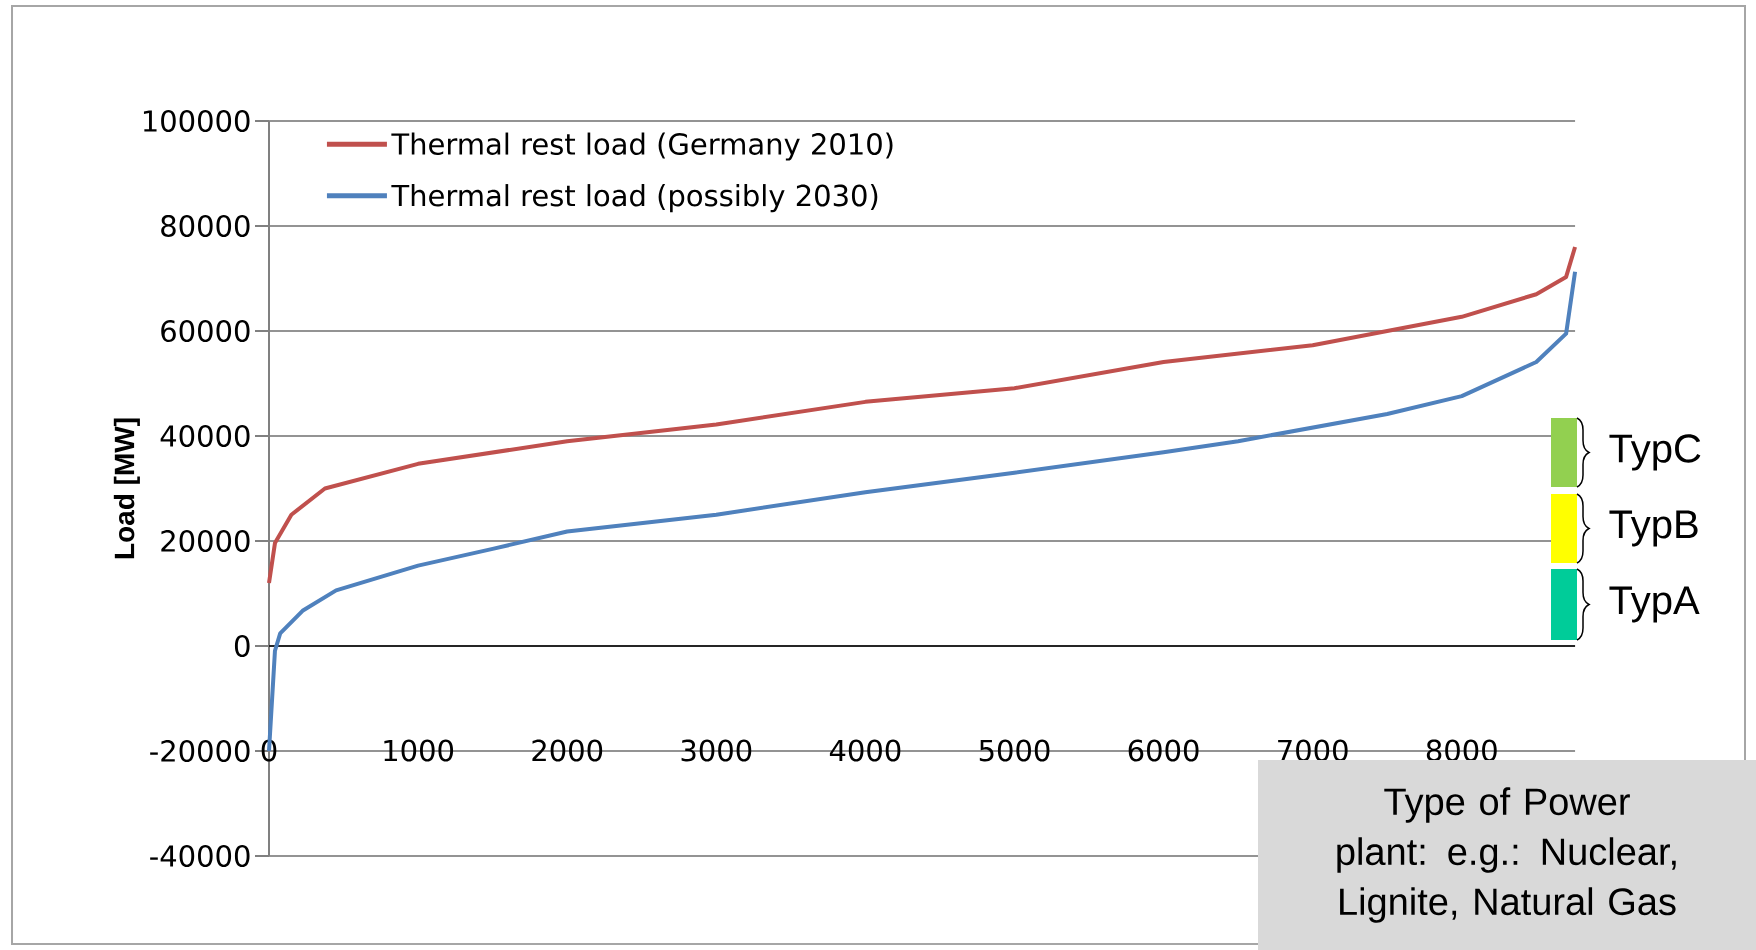 The height and width of the screenshot is (950, 1756). Describe the element at coordinates (205, 436) in the screenshot. I see `y-tick-label: 40000` at that location.